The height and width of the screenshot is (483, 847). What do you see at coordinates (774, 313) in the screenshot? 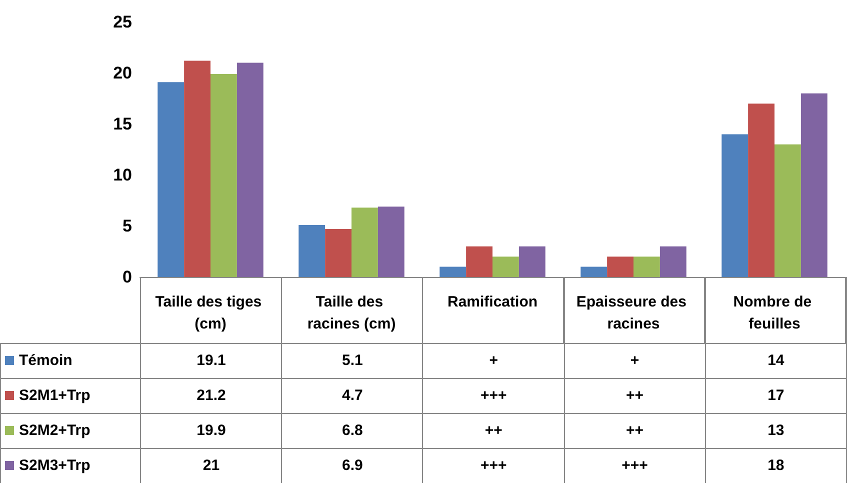
I see `x-tick-label: Nombre de feuilles` at bounding box center [774, 313].